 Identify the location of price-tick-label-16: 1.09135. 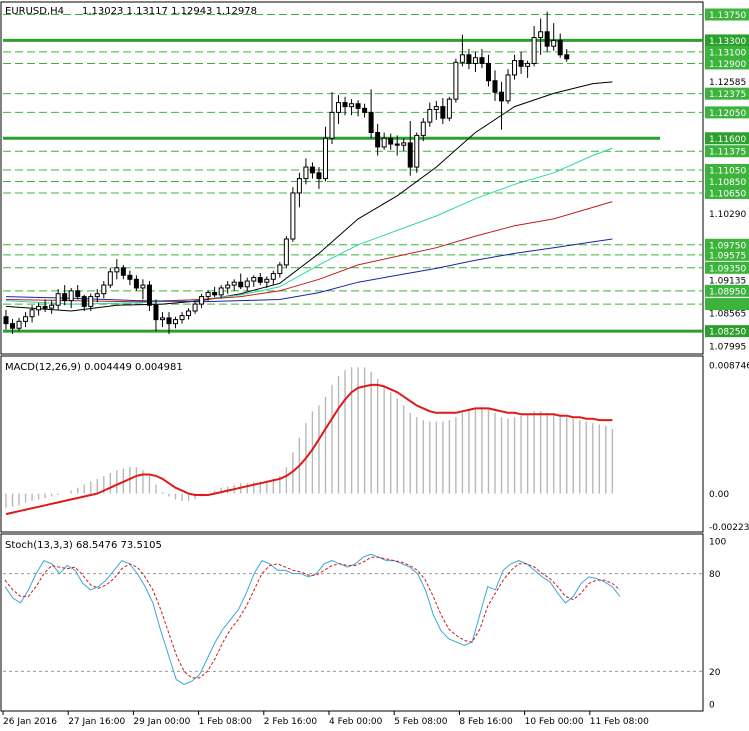
(727, 282).